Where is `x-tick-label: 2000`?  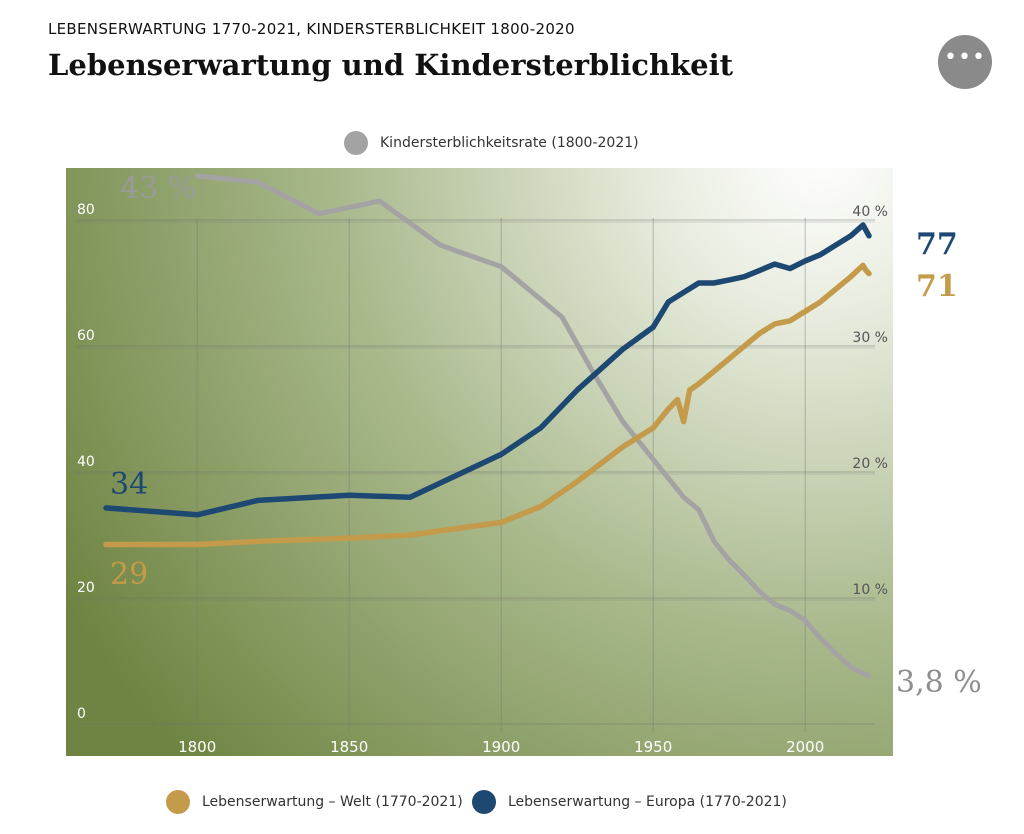 x-tick-label: 2000 is located at coordinates (805, 747).